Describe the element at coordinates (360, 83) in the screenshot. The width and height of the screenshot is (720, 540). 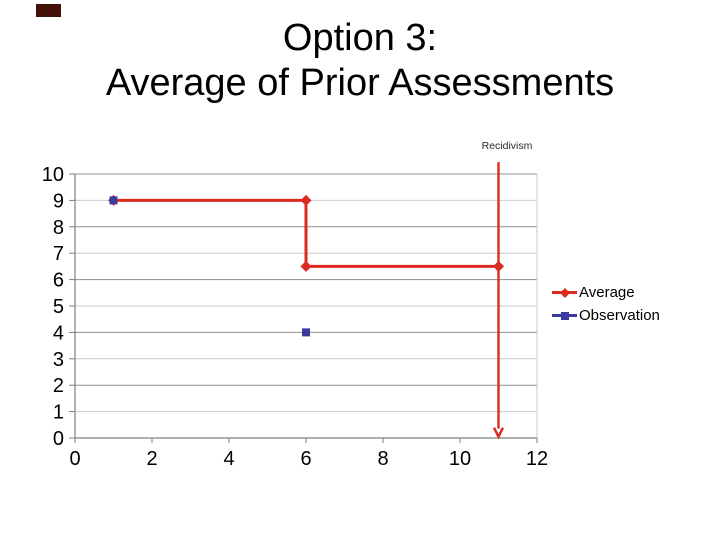
I see `slide-title-line2: Average of Prior Assessments` at that location.